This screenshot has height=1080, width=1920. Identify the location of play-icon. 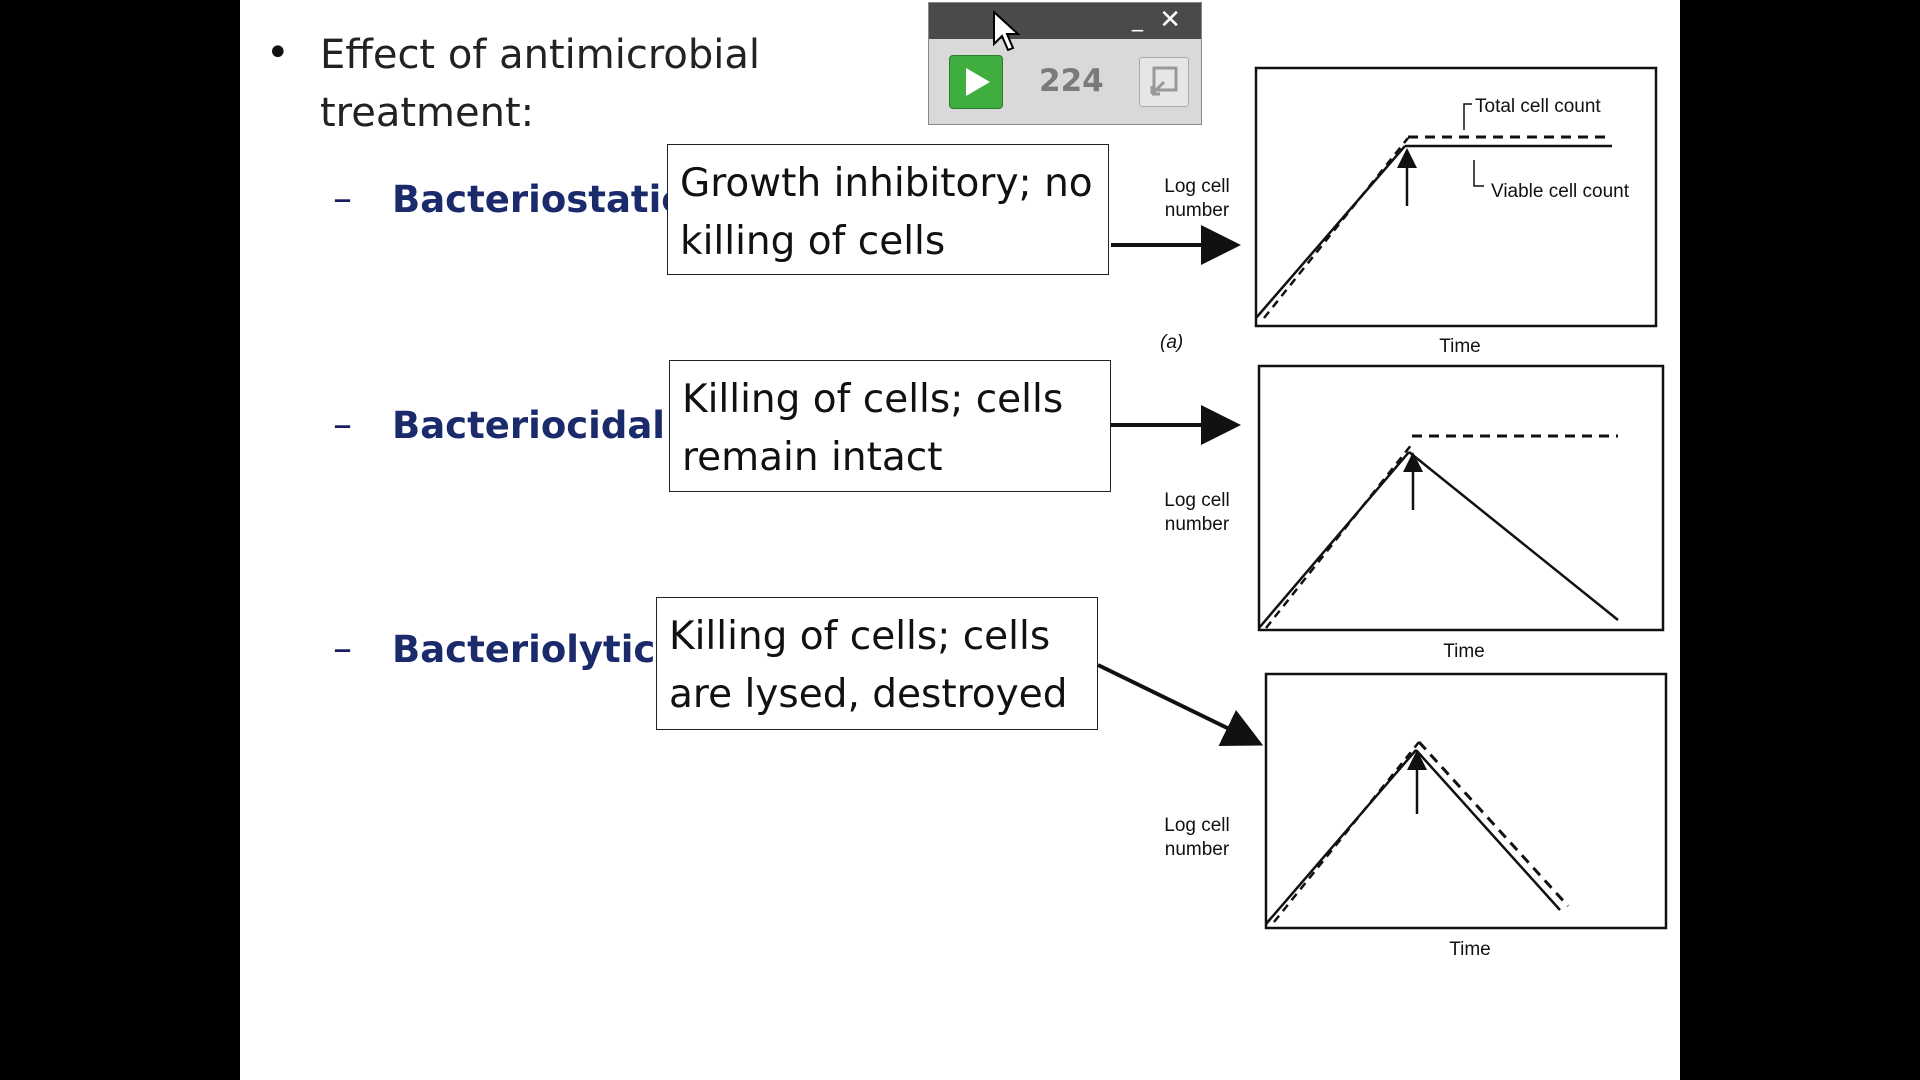
(978, 82).